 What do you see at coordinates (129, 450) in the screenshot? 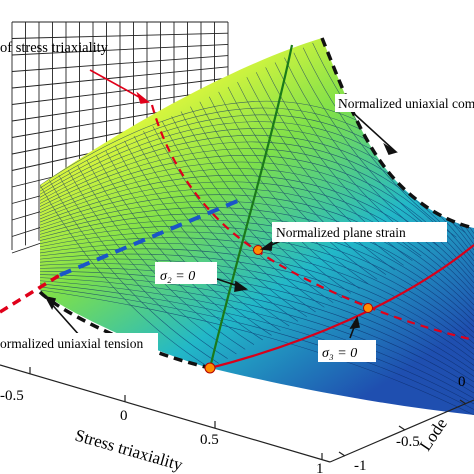
I see `x-axis-label: Stress triaxiality` at bounding box center [129, 450].